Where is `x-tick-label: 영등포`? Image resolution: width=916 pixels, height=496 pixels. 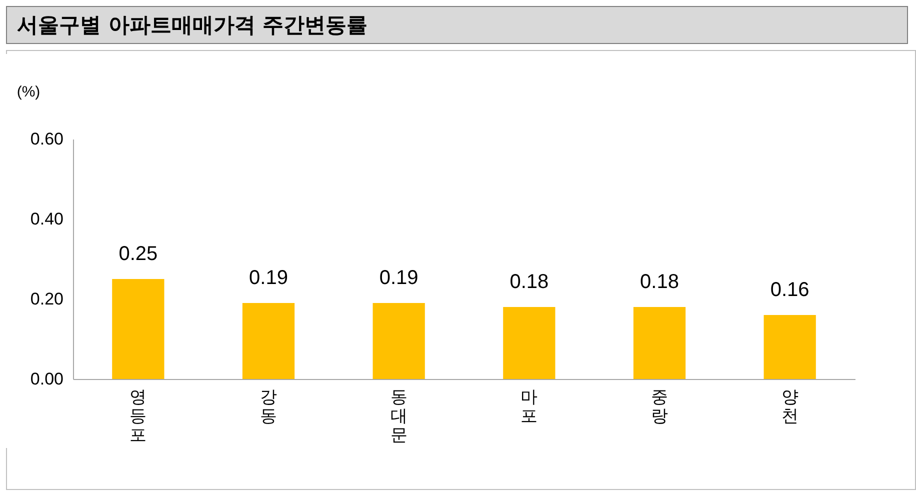
x-tick-label: 영등포 is located at coordinates (138, 416).